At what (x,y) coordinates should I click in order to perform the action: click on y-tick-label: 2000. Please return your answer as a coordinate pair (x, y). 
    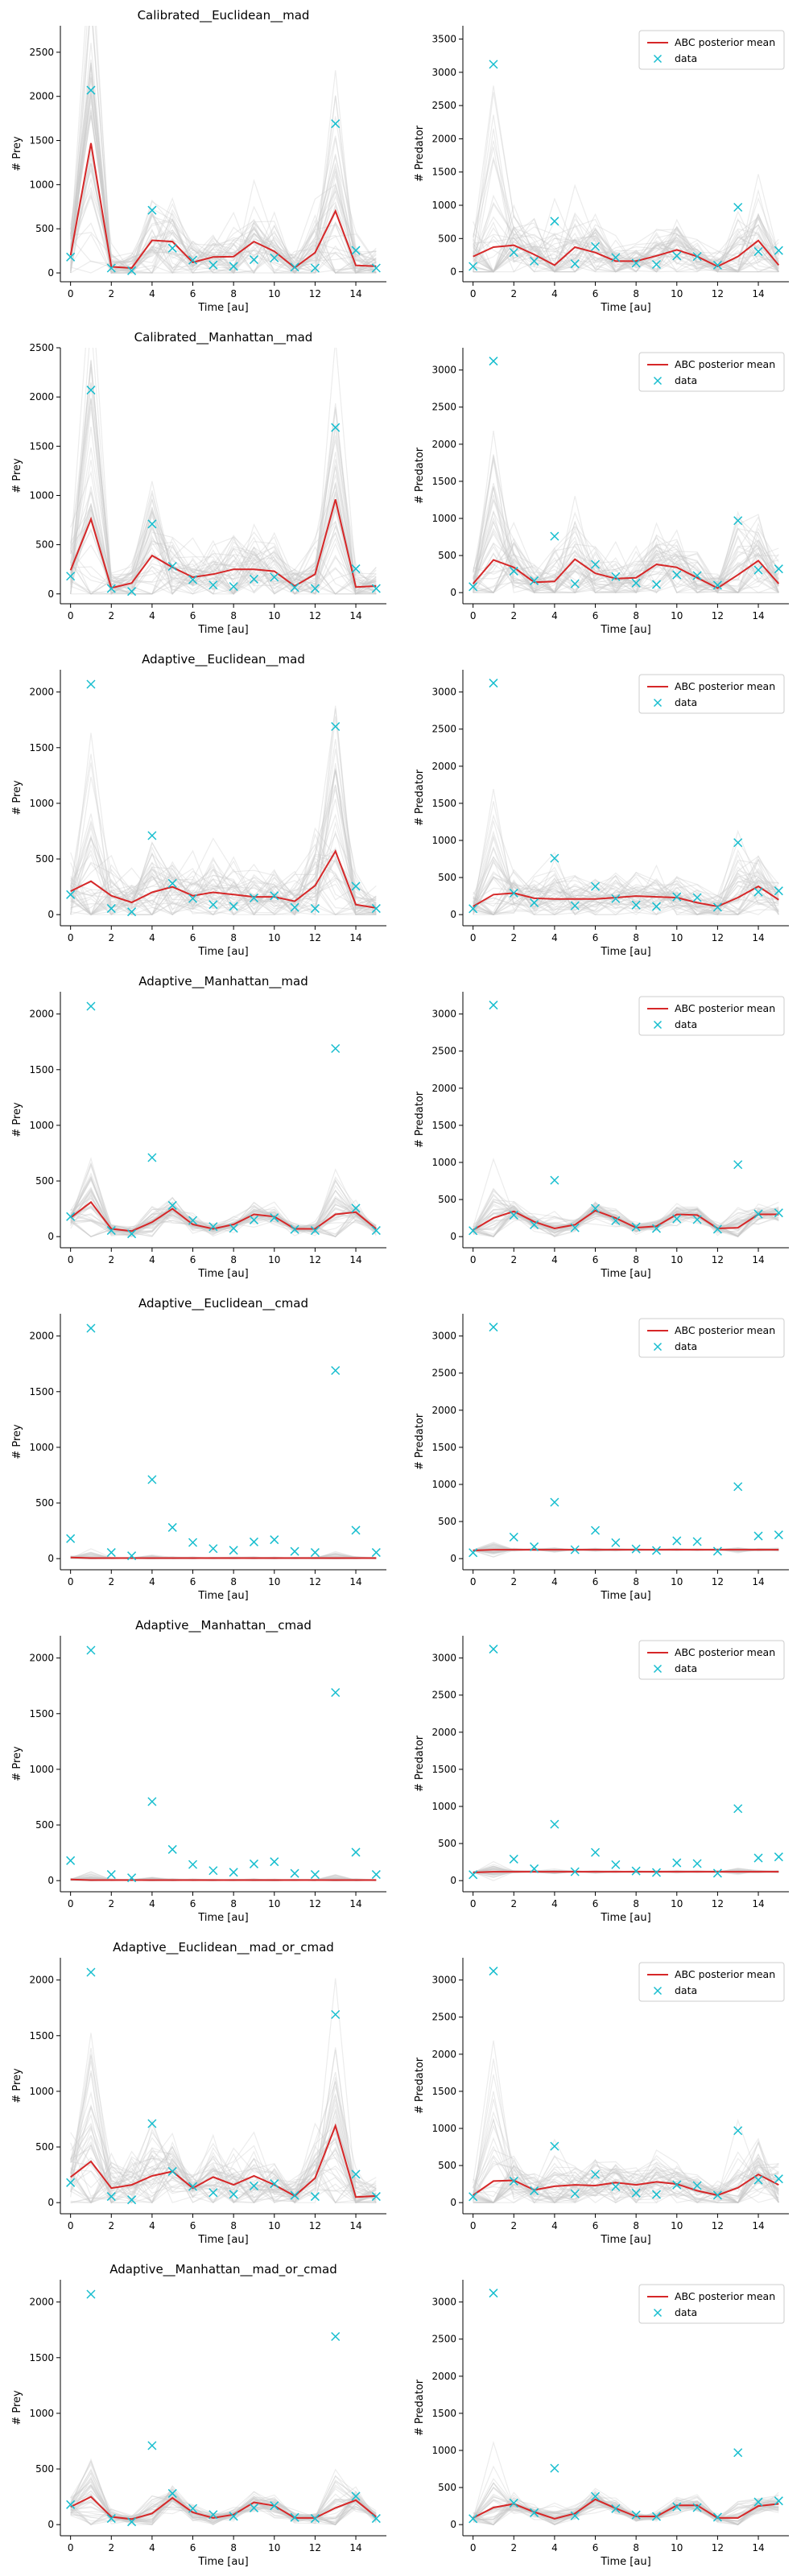
    Looking at the image, I should click on (443, 2376).